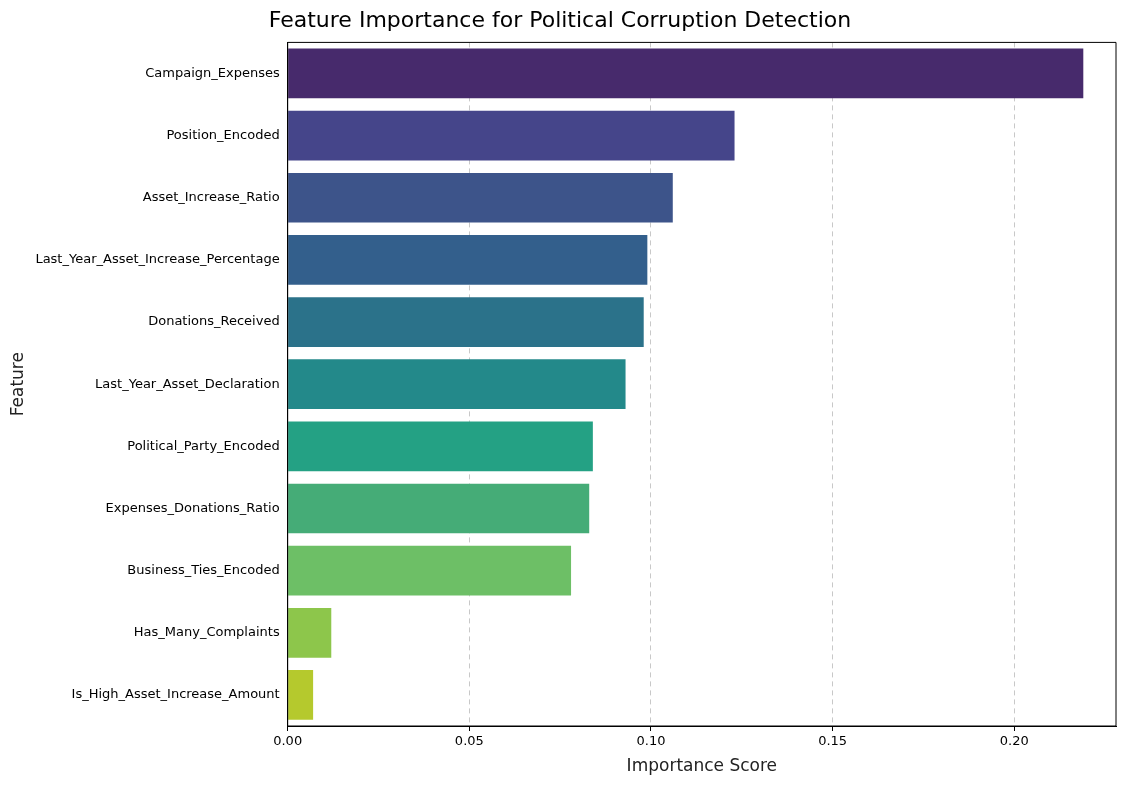 The image size is (1122, 785). Describe the element at coordinates (175, 694) in the screenshot. I see `y-tick-label: Is_High_Asset_Increase_Amount` at that location.